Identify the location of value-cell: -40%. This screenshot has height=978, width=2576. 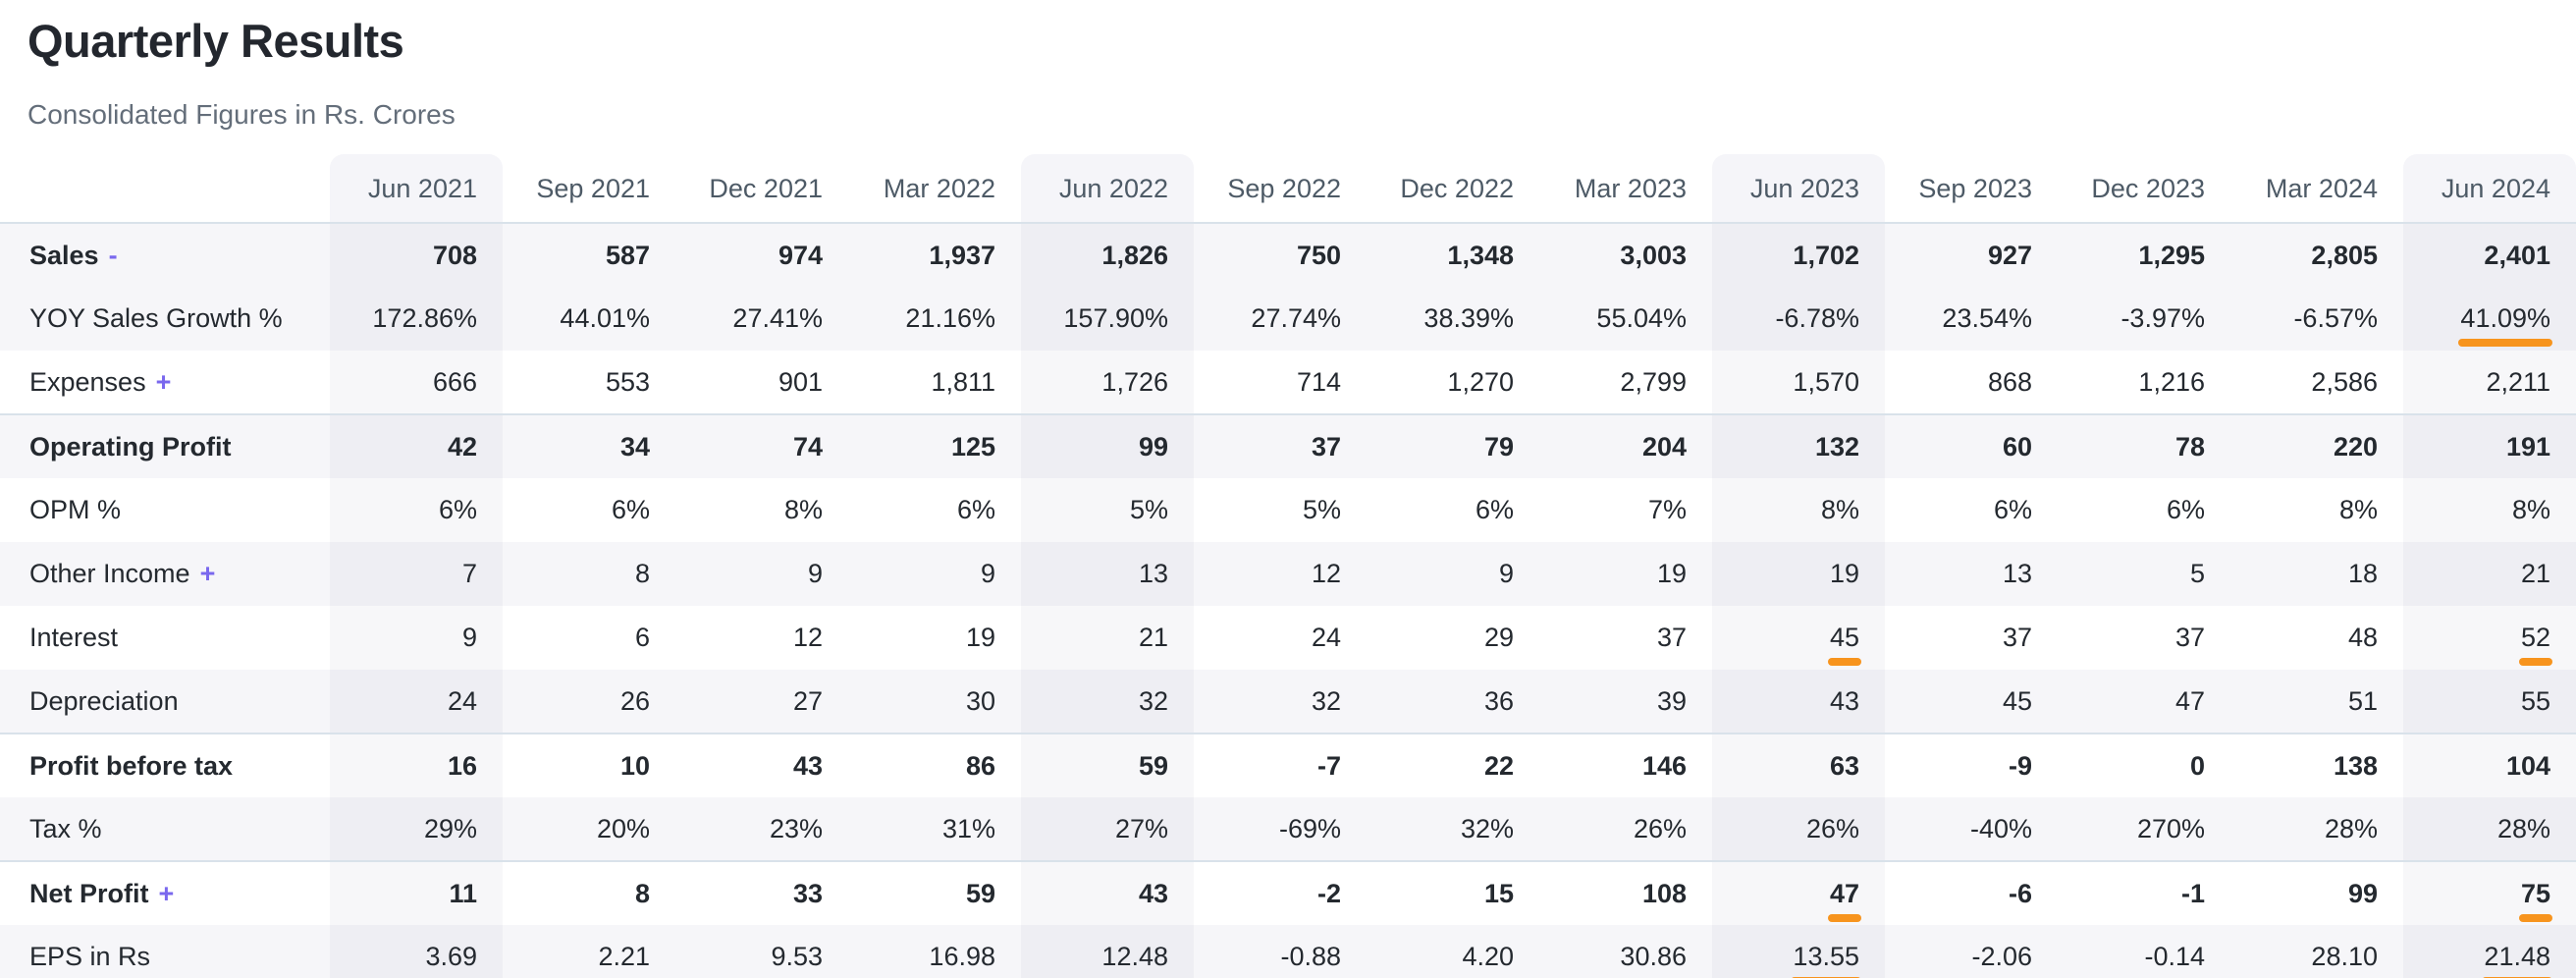
(1971, 829).